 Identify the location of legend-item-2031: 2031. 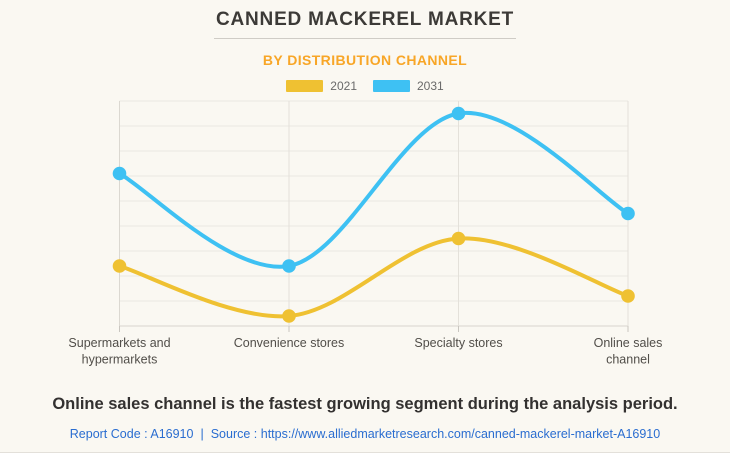
(408, 86).